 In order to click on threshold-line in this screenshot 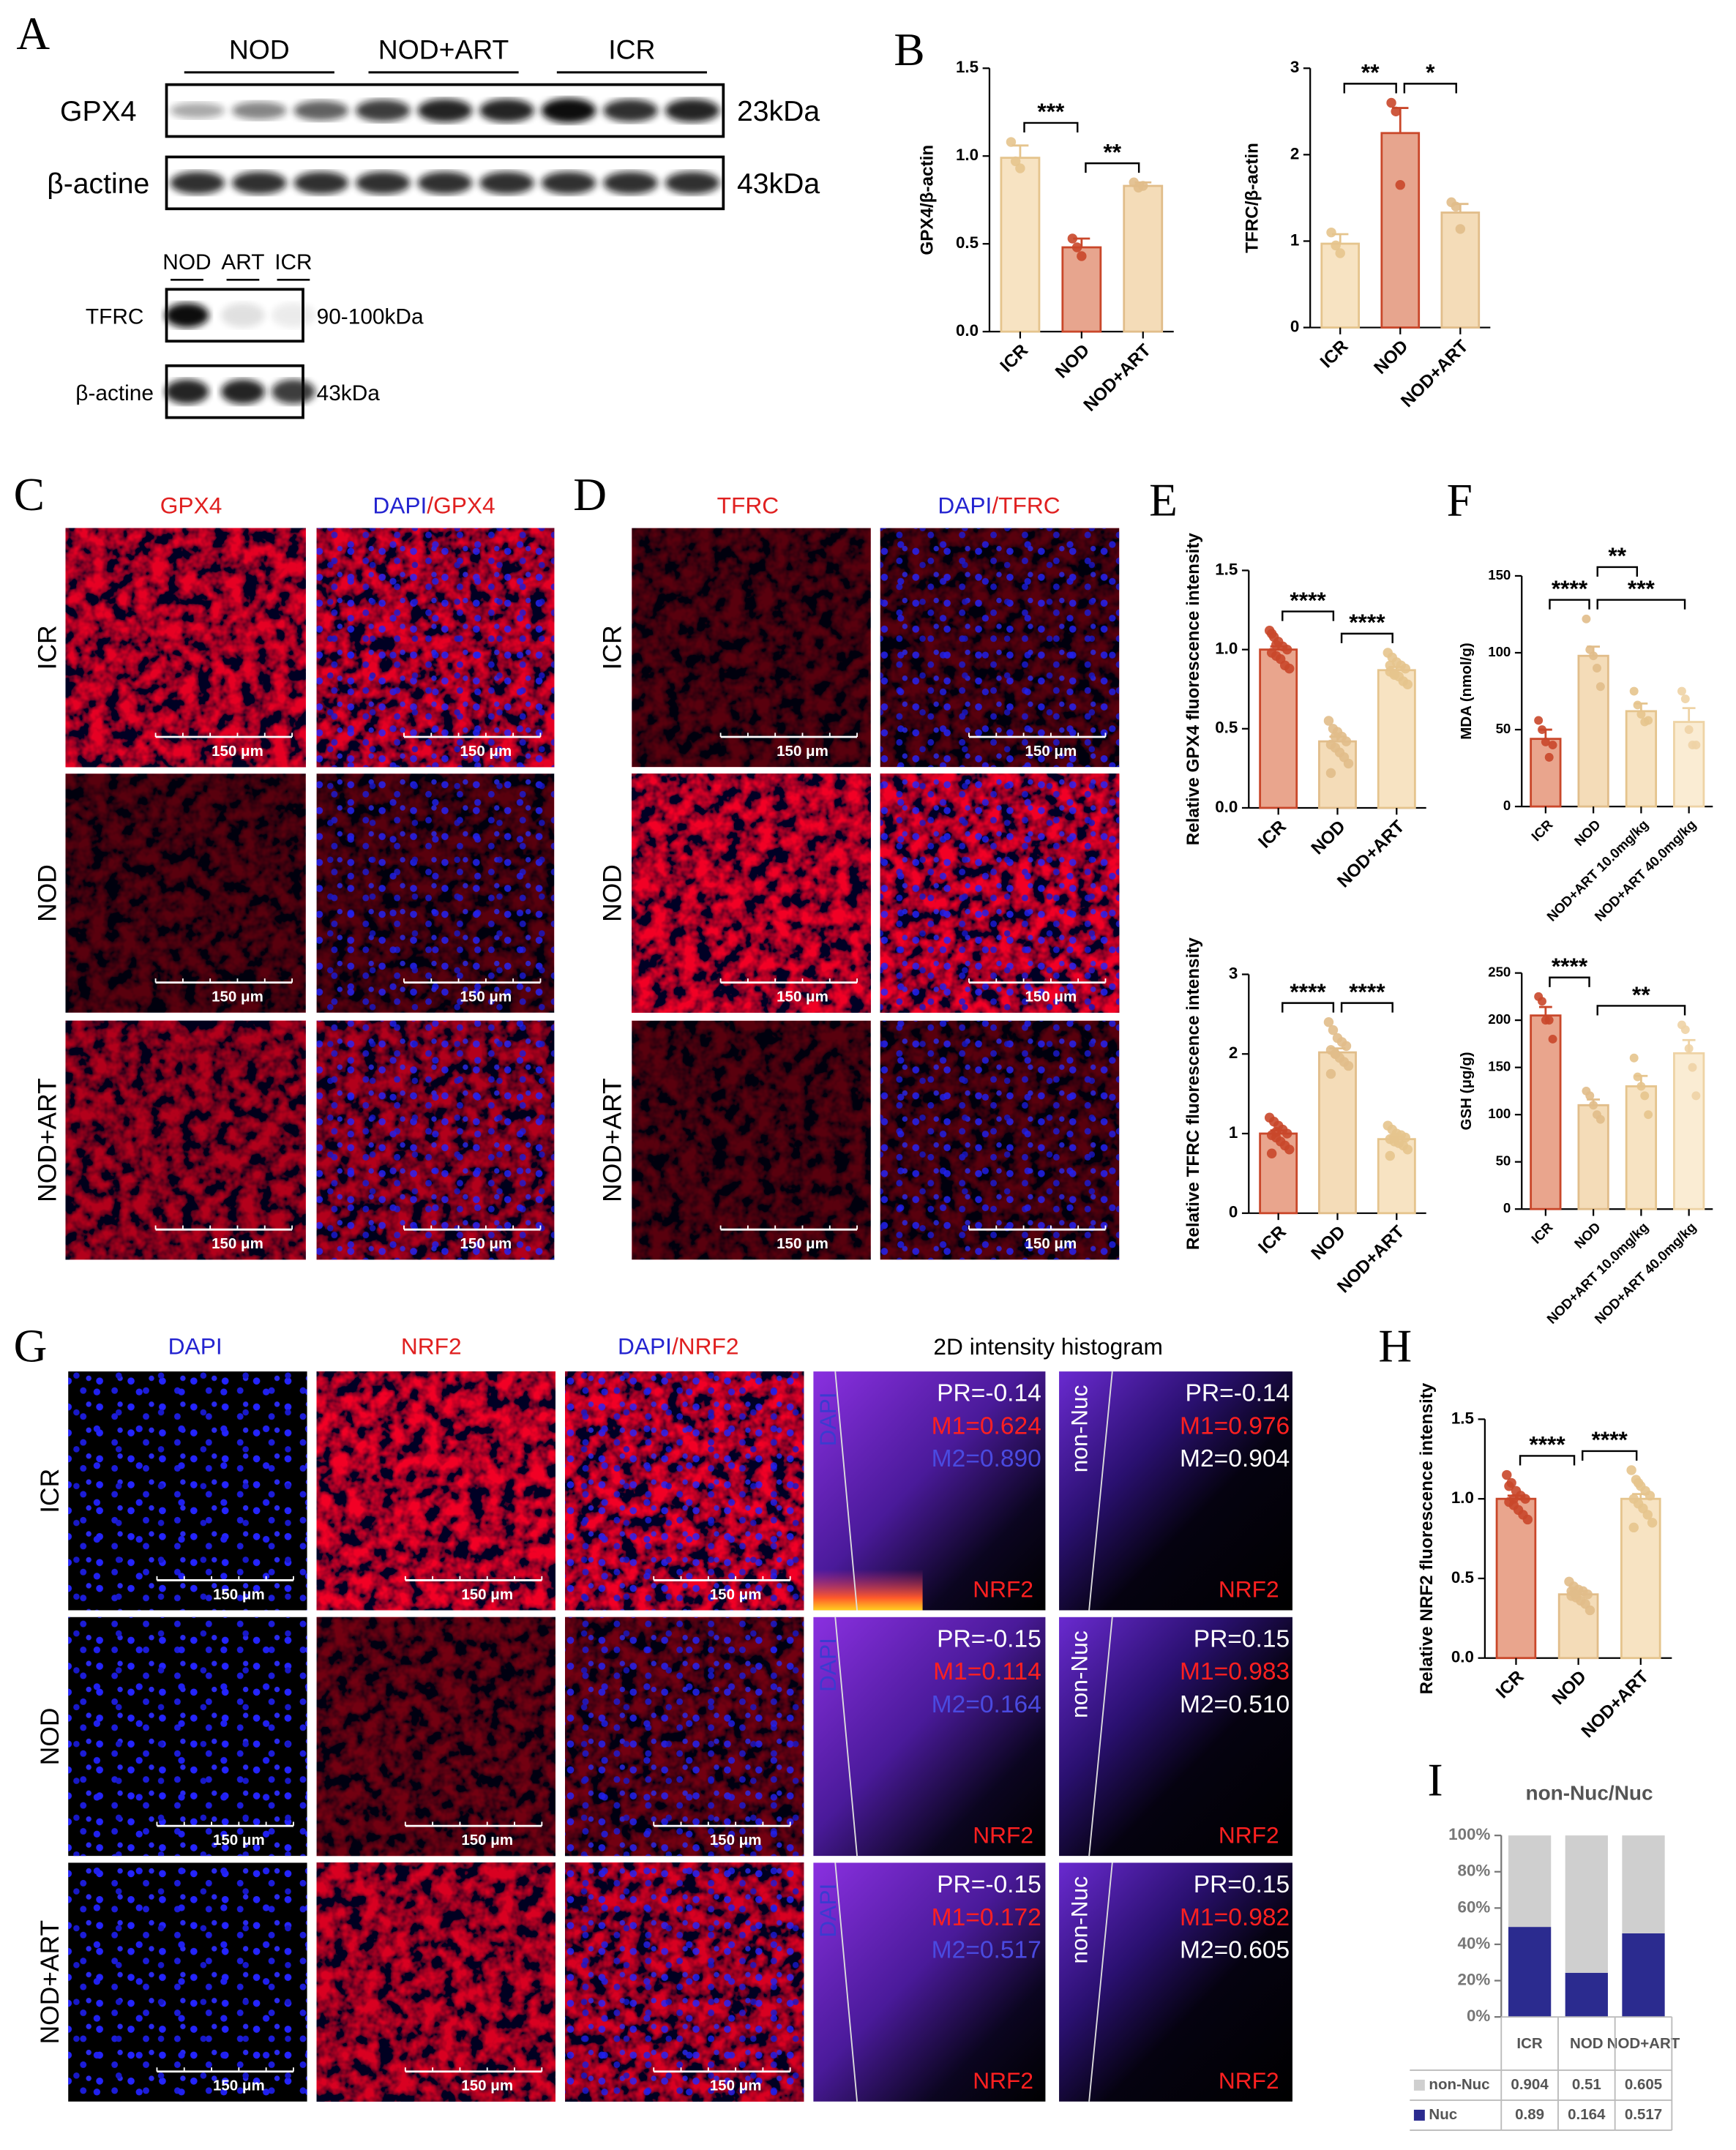, I will do `click(846, 1491)`.